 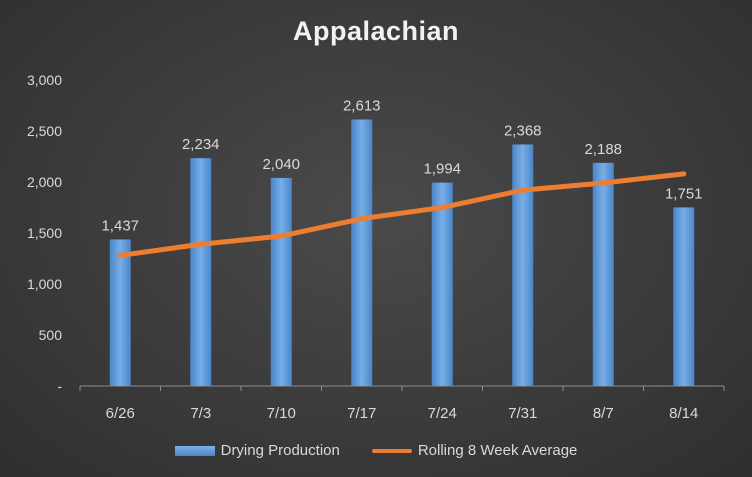 I want to click on y-tick-label: 500, so click(x=51, y=335).